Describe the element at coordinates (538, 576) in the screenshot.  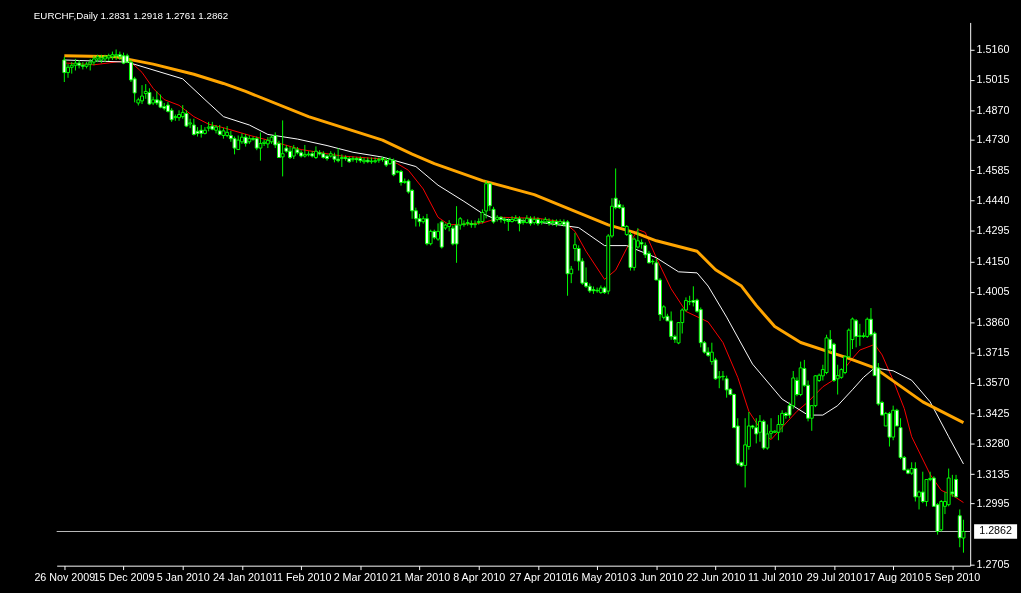
I see `x-tick-label: 27 Apr 2010` at that location.